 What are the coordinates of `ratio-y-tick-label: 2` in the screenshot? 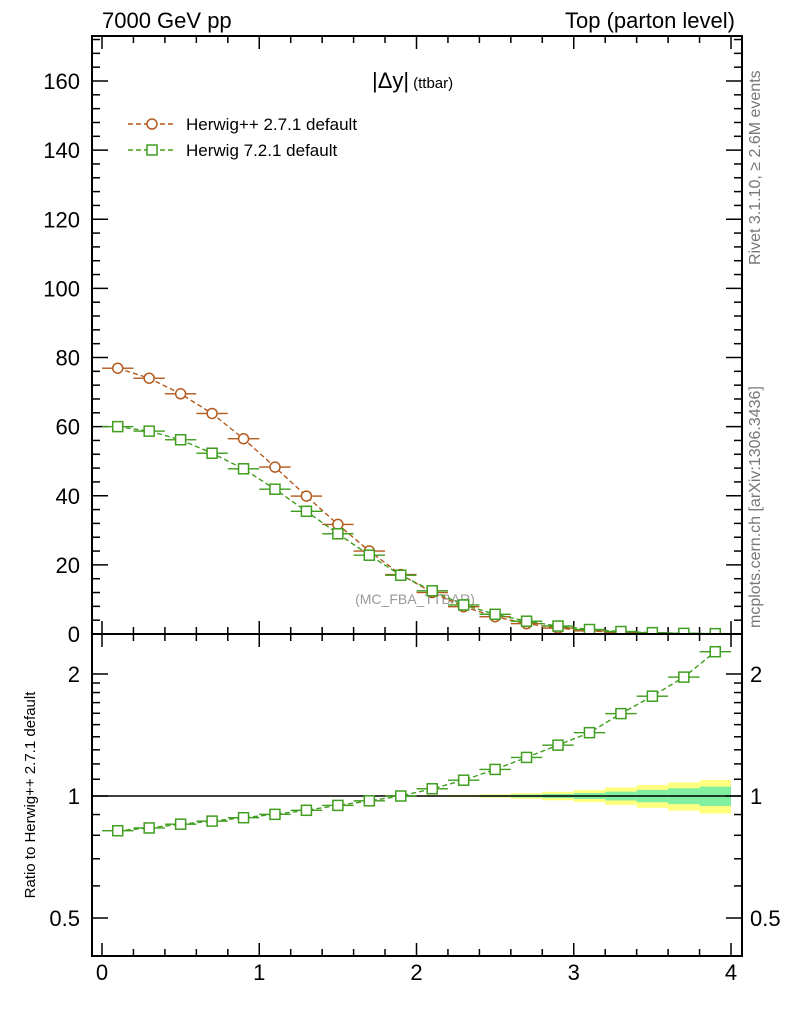 It's located at (74, 674).